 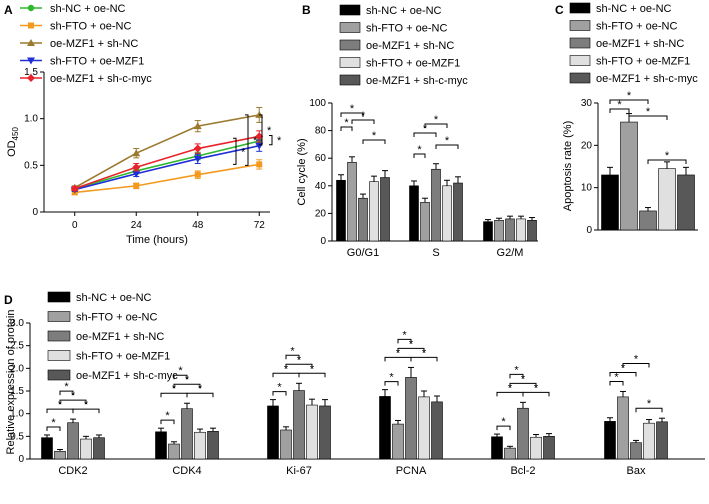 What do you see at coordinates (587, 103) in the screenshot?
I see `y-tick-label: 30` at bounding box center [587, 103].